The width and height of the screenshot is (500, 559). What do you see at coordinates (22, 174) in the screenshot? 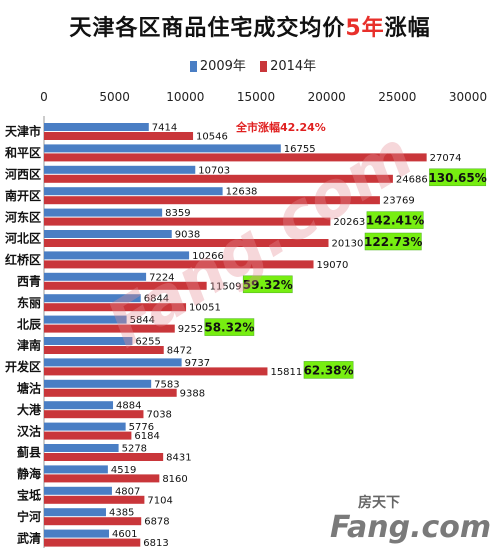
I see `category-label: 河西区` at bounding box center [22, 174].